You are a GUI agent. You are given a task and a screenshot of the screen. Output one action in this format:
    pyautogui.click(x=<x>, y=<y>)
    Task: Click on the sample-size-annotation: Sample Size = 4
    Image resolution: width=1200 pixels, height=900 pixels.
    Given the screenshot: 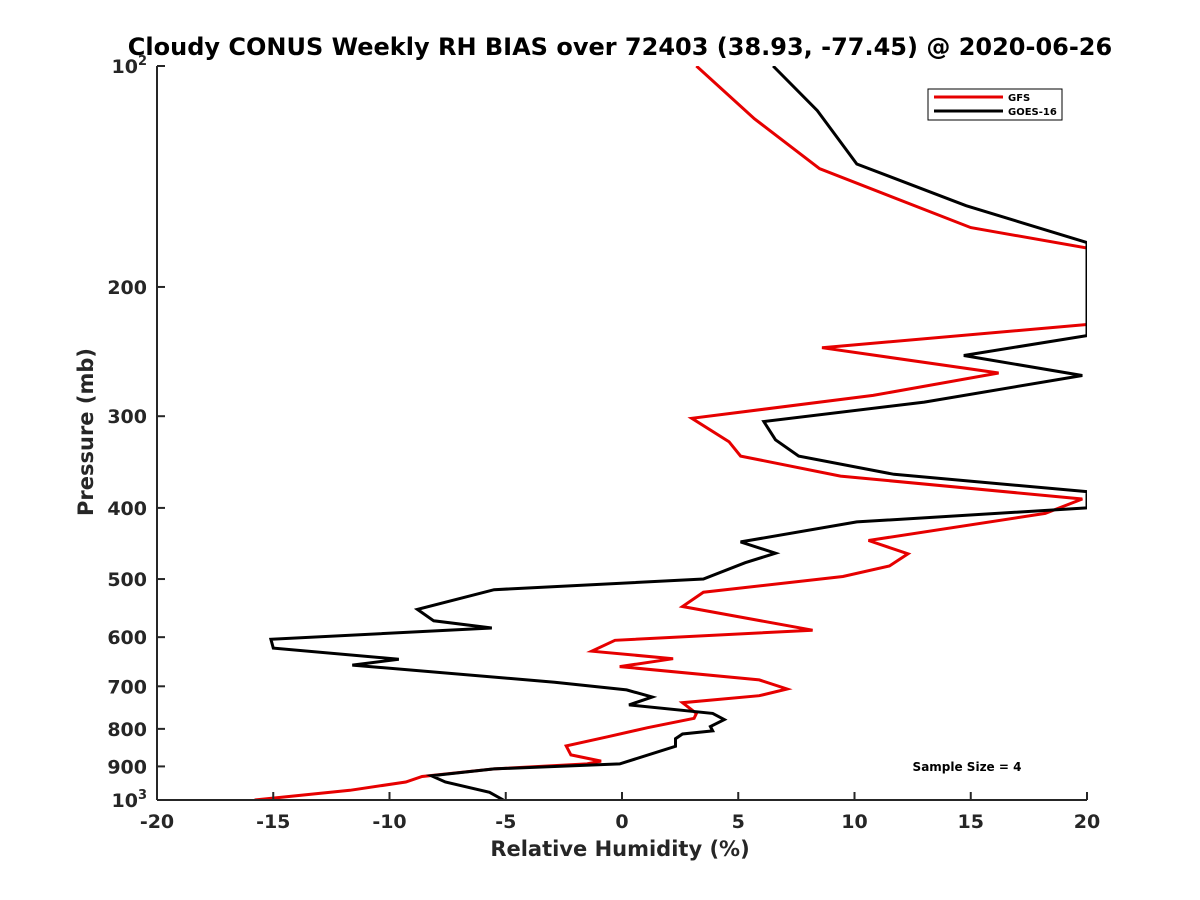 What is the action you would take?
    pyautogui.click(x=967, y=767)
    